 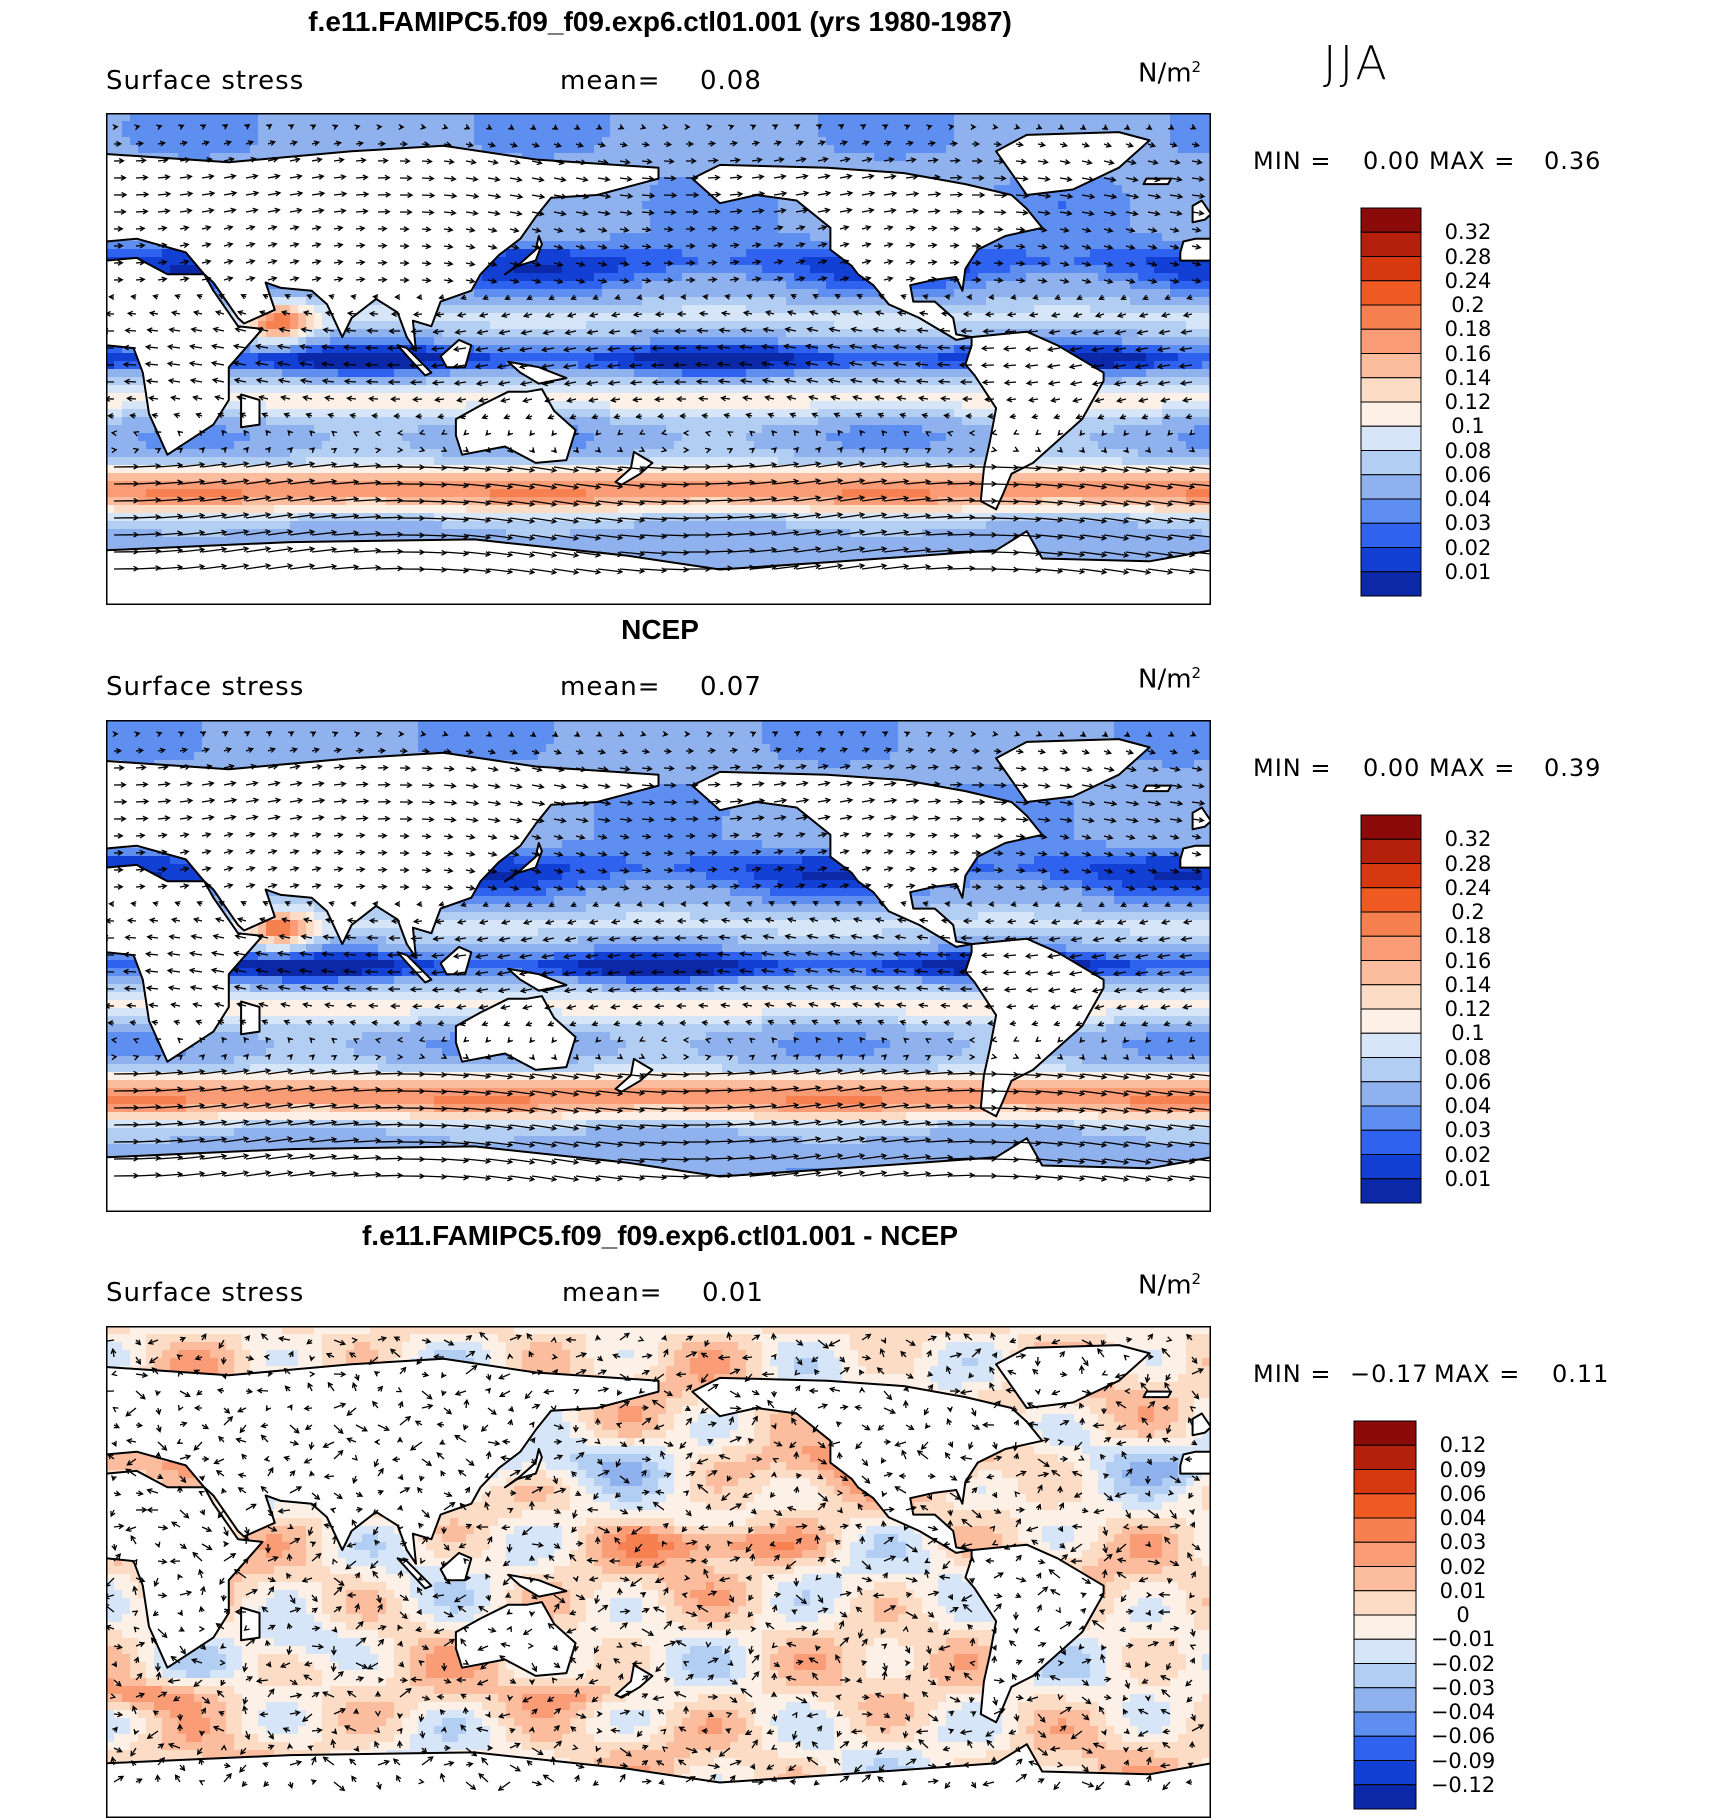 What do you see at coordinates (1580, 1374) in the screenshot?
I see `max-value: 0.11` at bounding box center [1580, 1374].